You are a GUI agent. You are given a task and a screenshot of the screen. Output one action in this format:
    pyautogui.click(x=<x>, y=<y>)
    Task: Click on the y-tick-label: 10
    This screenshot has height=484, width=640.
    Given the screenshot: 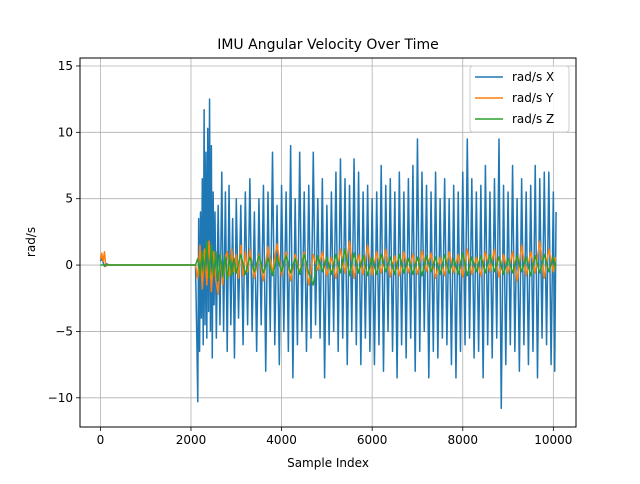 What is the action you would take?
    pyautogui.click(x=65, y=132)
    